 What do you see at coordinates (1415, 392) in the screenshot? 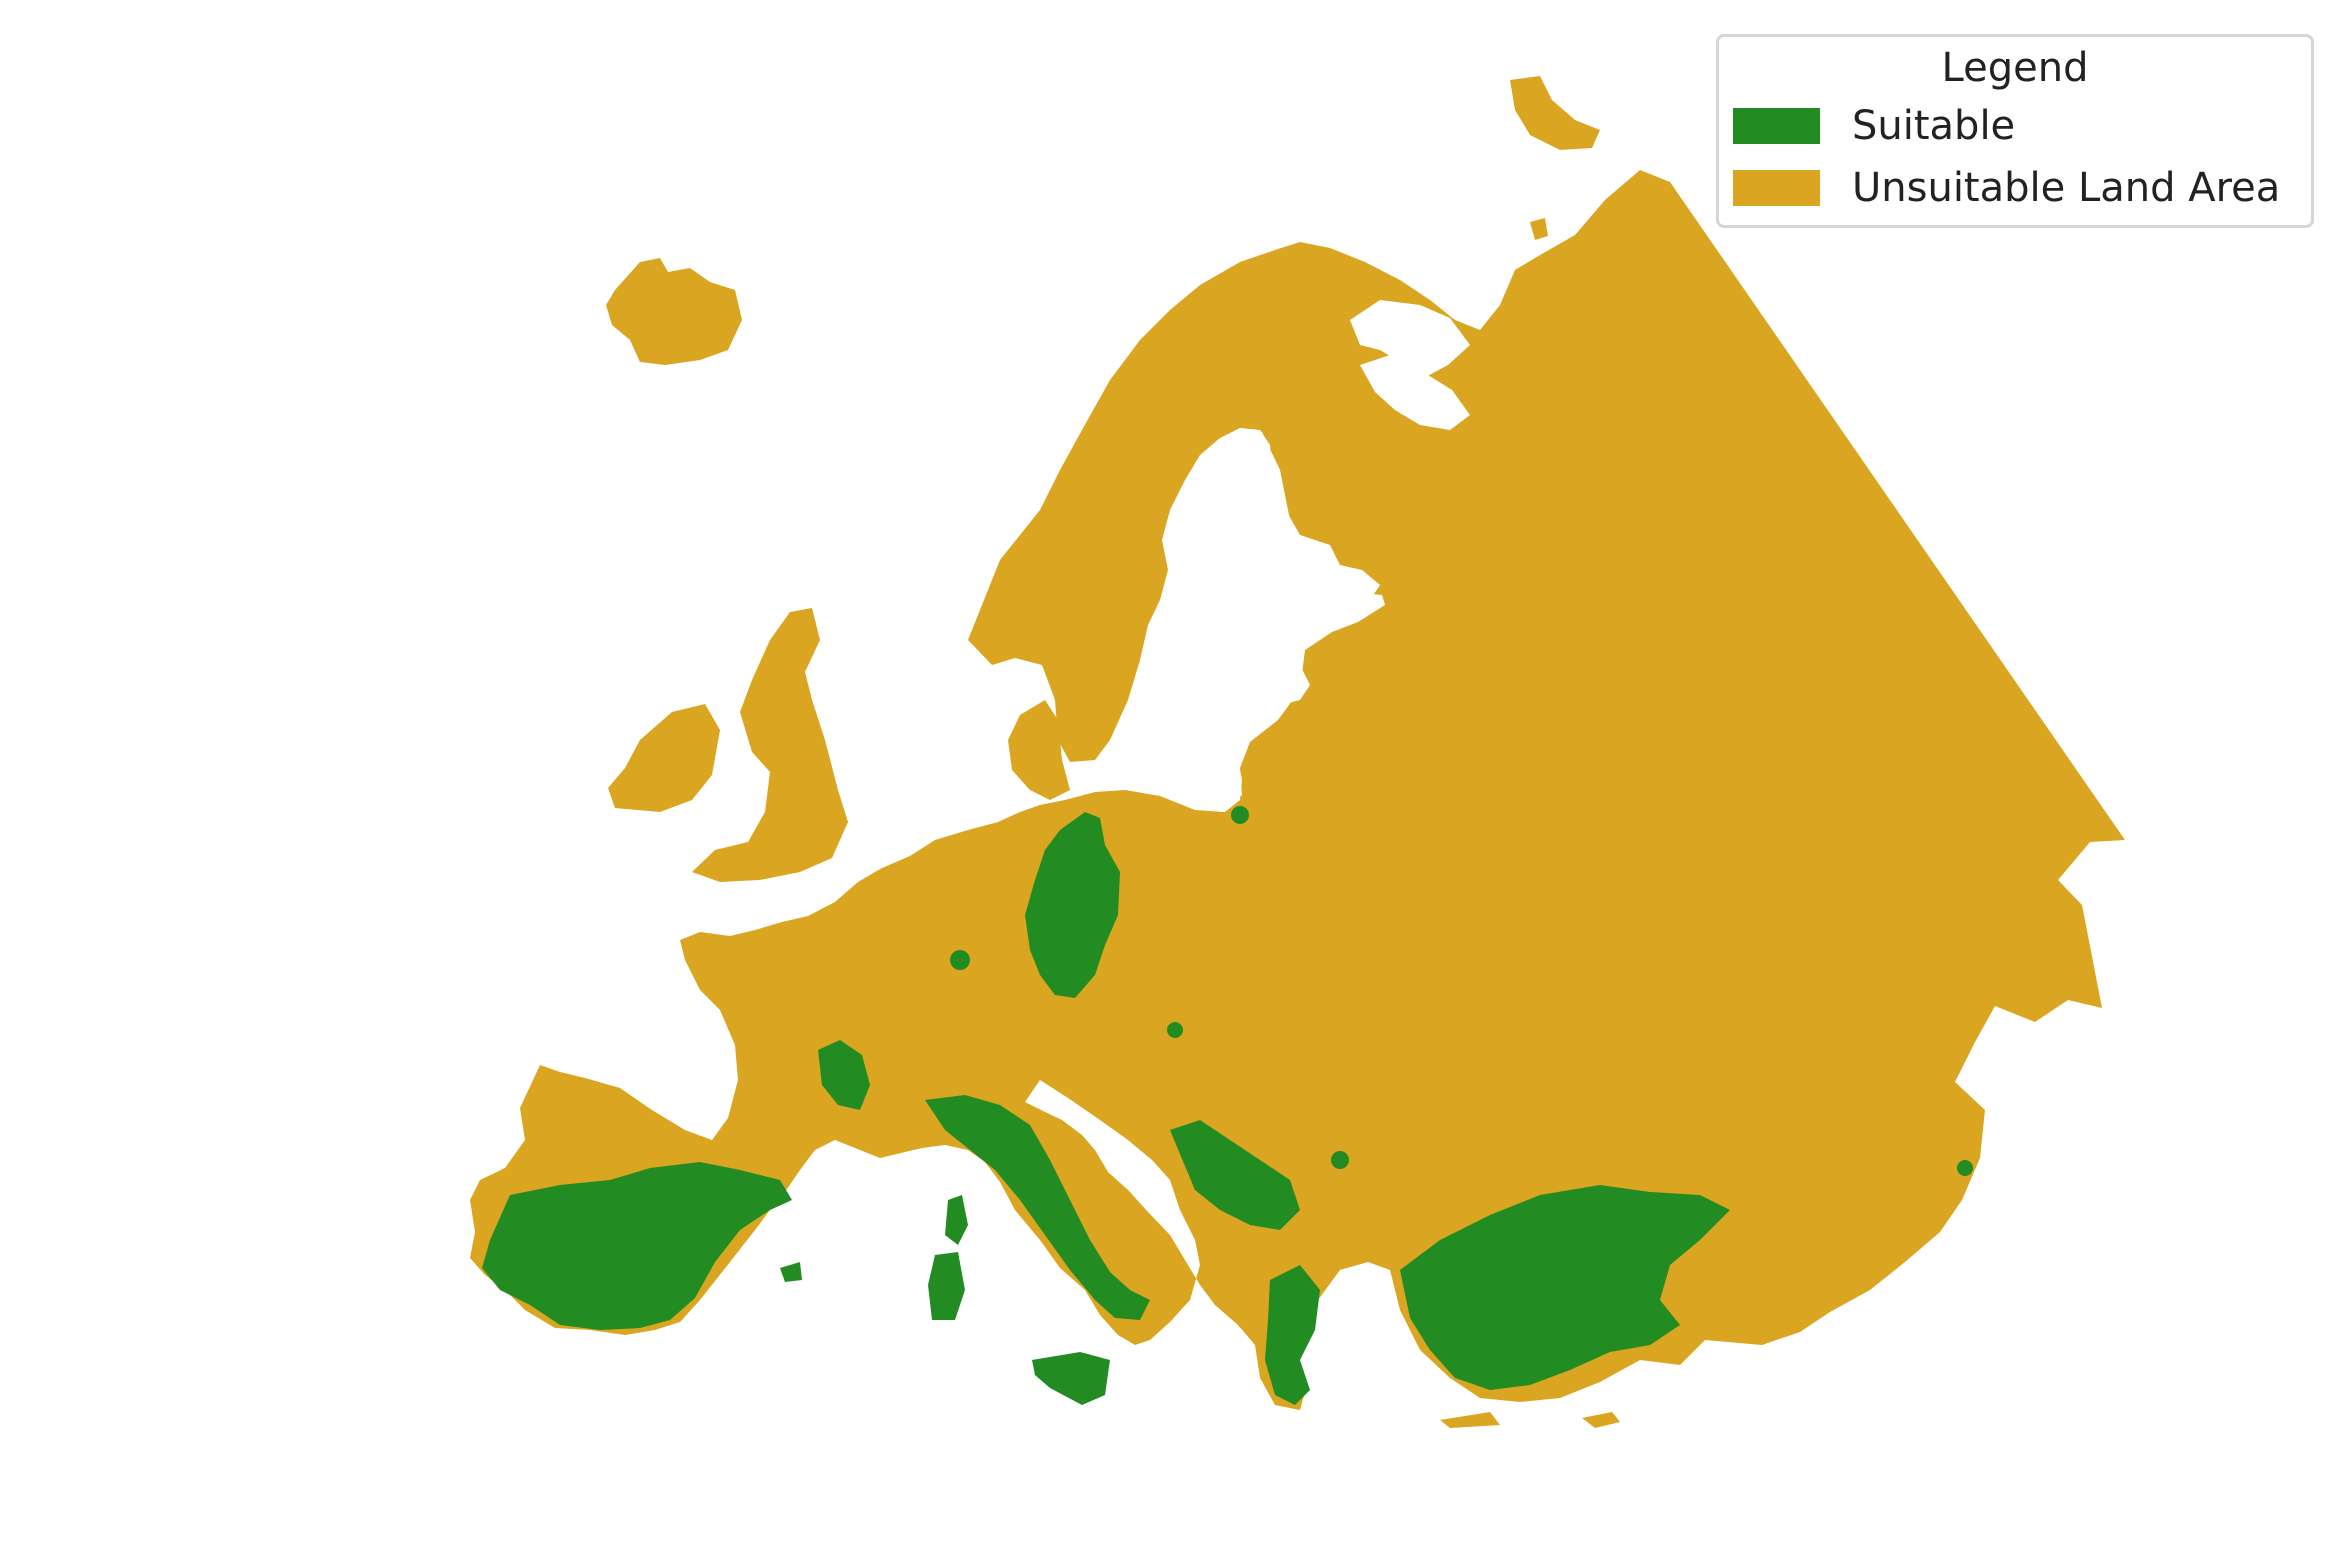
I see `white-sea` at bounding box center [1415, 392].